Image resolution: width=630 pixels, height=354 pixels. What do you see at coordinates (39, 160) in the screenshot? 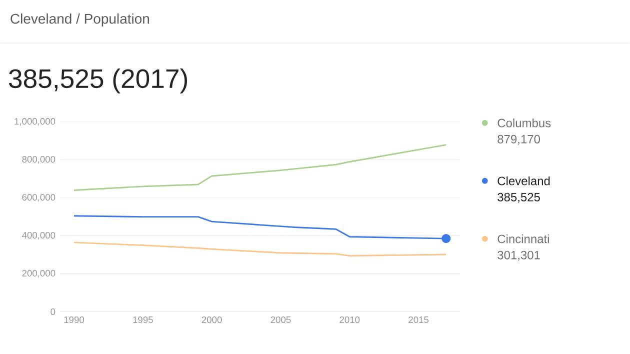
I see `y-tick-label: 800,000` at bounding box center [39, 160].